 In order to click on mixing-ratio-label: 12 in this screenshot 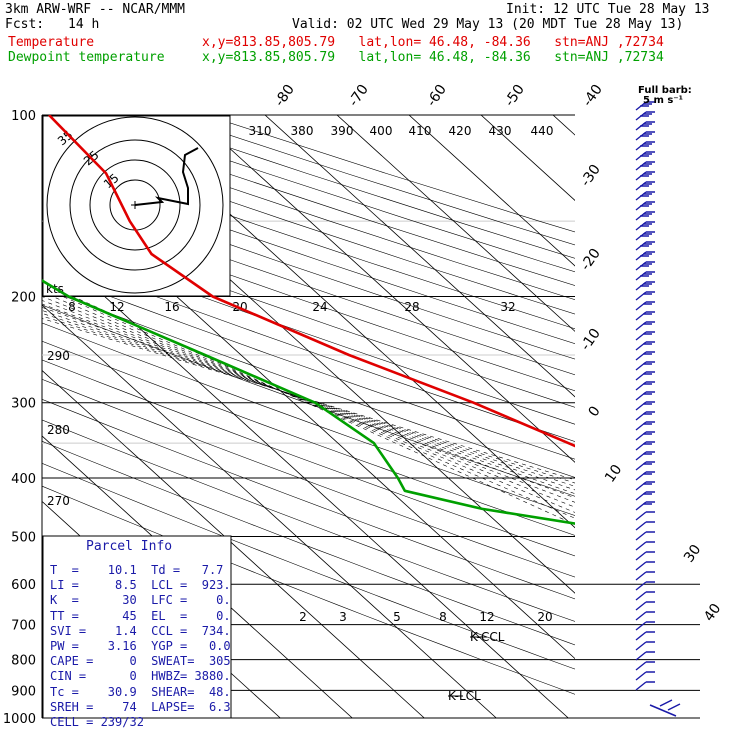, I will do `click(486, 617)`.